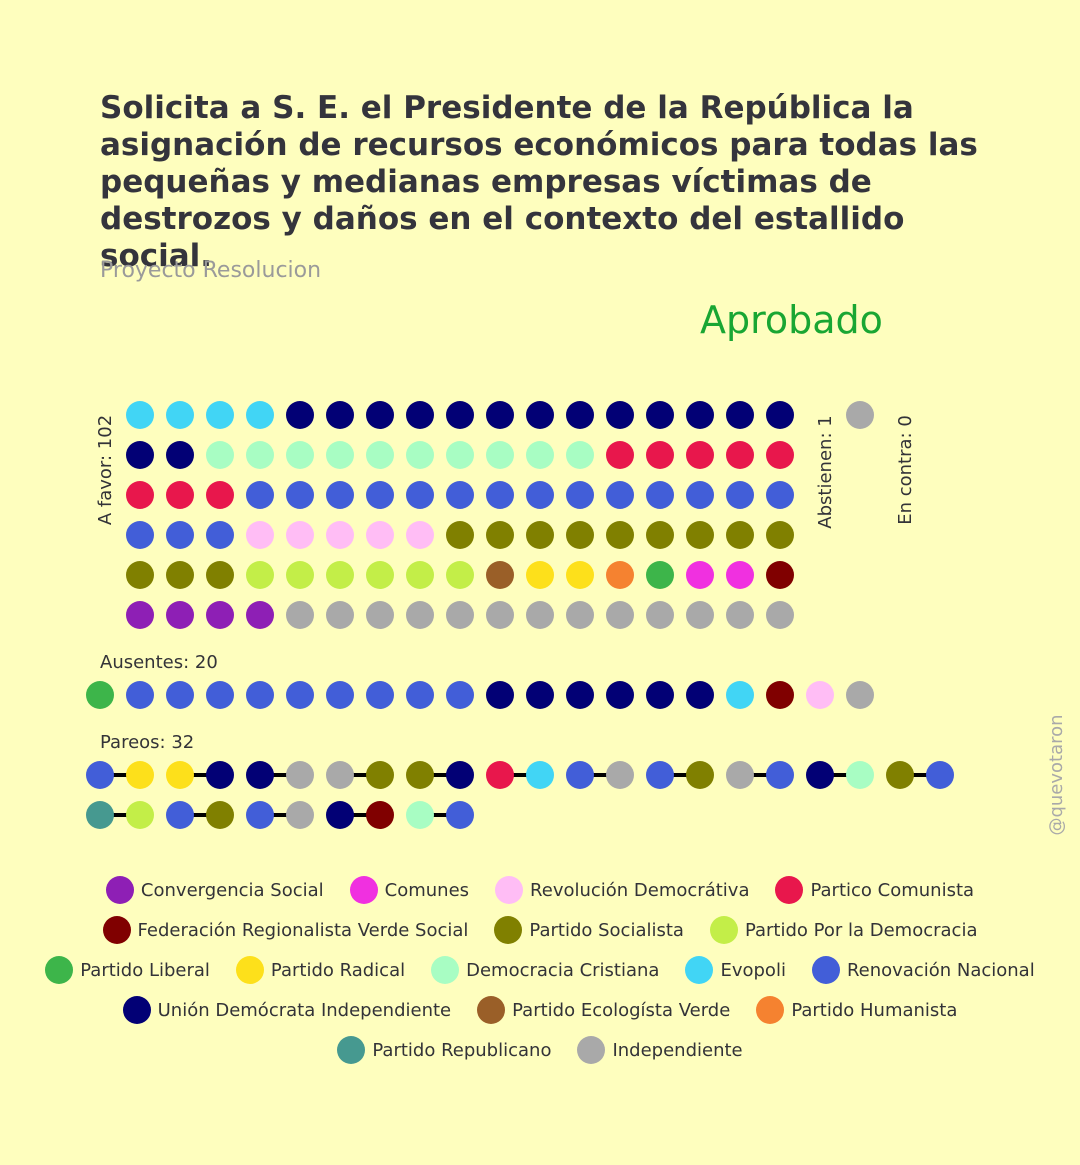 The image size is (1080, 1165). What do you see at coordinates (460, 515) in the screenshot?
I see `a-favor-group` at bounding box center [460, 515].